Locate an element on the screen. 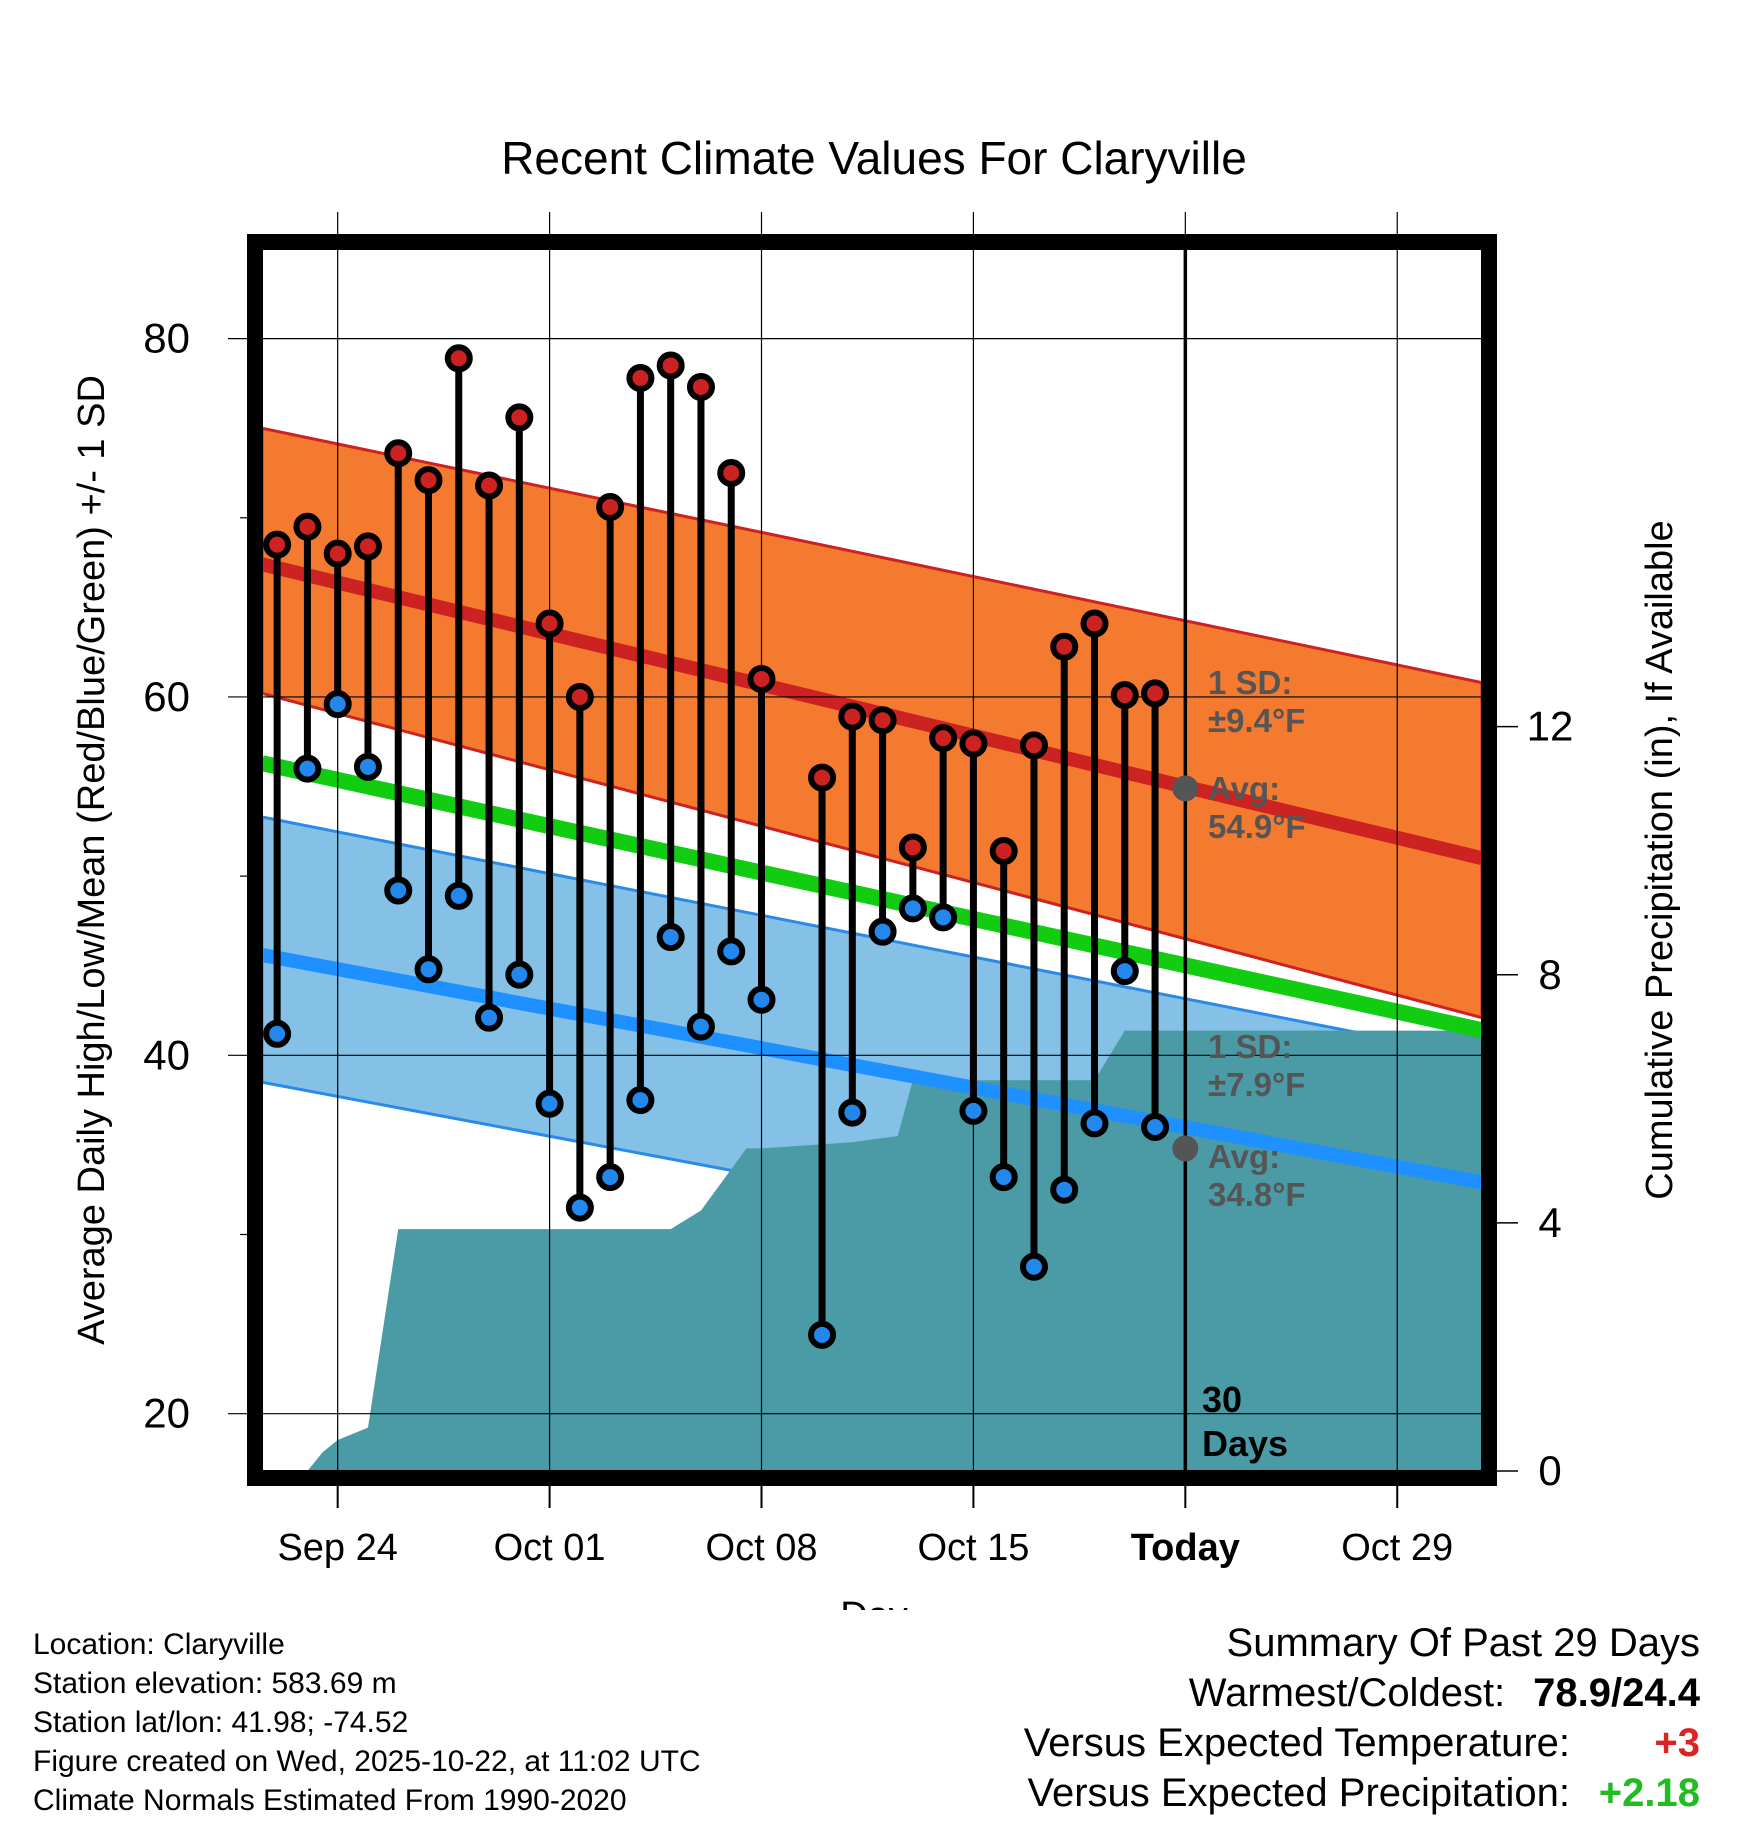  y2-tick-label: 8 is located at coordinates (1549, 974).